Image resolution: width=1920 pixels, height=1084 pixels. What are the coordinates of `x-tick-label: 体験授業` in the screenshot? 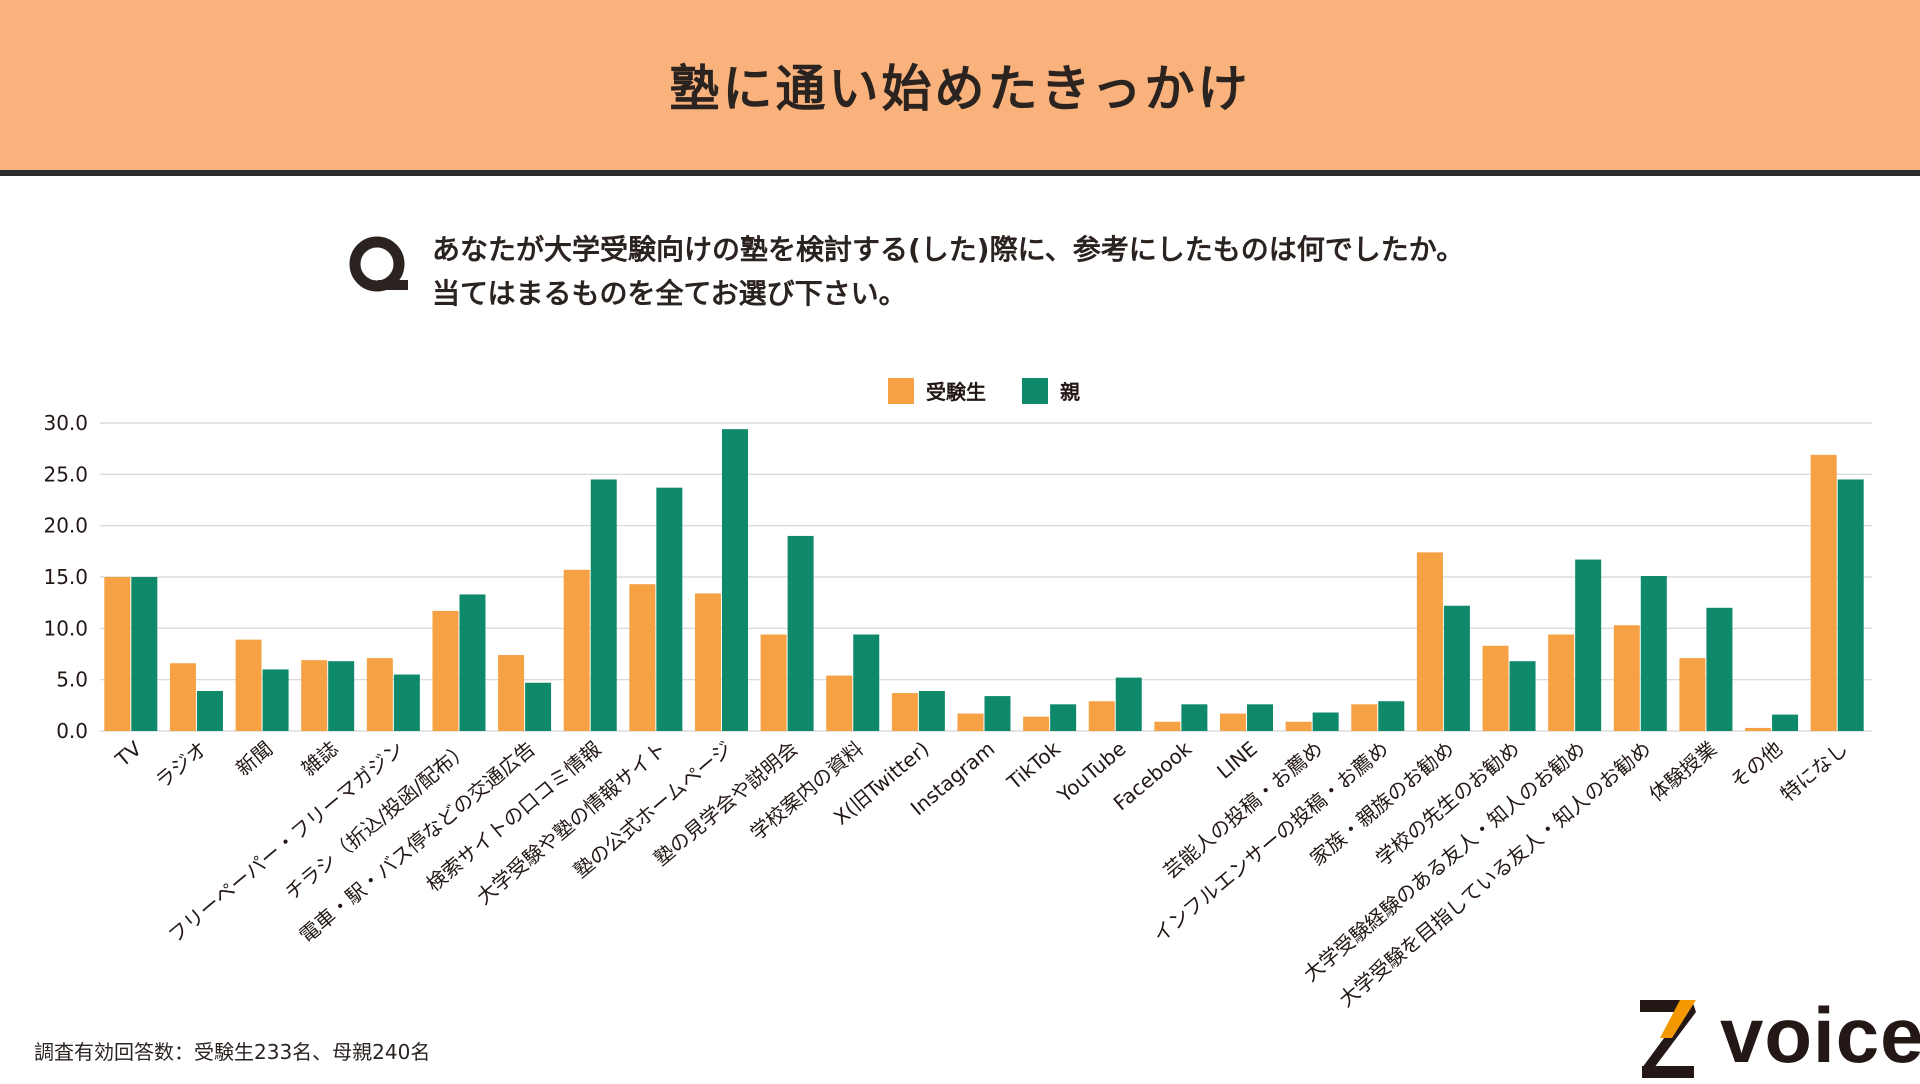 It's located at (1682, 771).